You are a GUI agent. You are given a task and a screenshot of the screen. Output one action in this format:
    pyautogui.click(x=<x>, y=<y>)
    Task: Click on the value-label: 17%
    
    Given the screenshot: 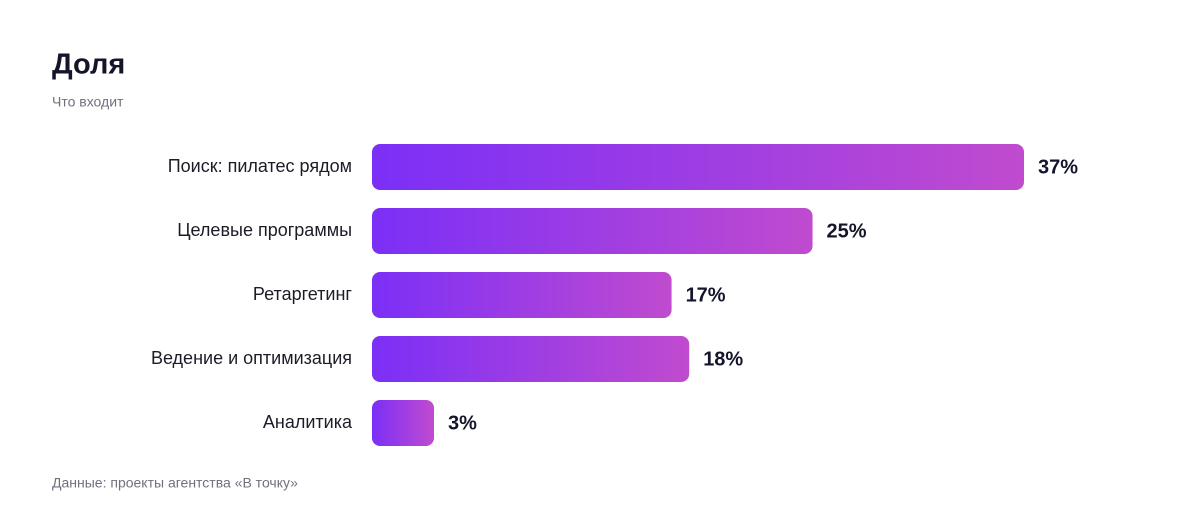 What is the action you would take?
    pyautogui.click(x=706, y=295)
    